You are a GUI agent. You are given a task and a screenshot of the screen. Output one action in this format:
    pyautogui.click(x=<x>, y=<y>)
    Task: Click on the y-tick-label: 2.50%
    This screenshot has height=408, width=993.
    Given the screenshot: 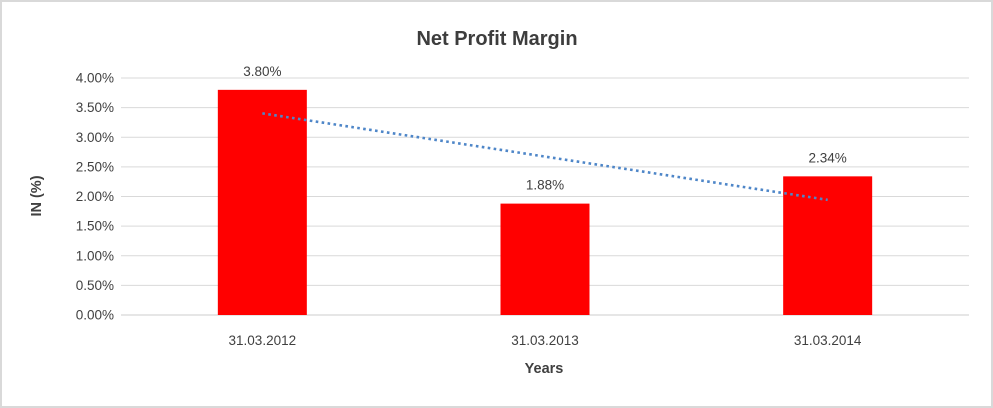 What is the action you would take?
    pyautogui.click(x=95, y=166)
    